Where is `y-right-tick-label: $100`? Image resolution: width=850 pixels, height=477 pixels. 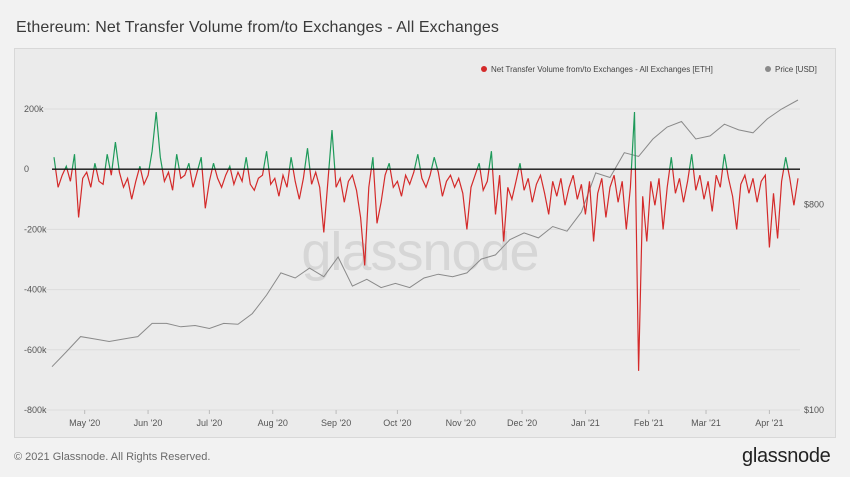 y-right-tick-label: $100 is located at coordinates (814, 410).